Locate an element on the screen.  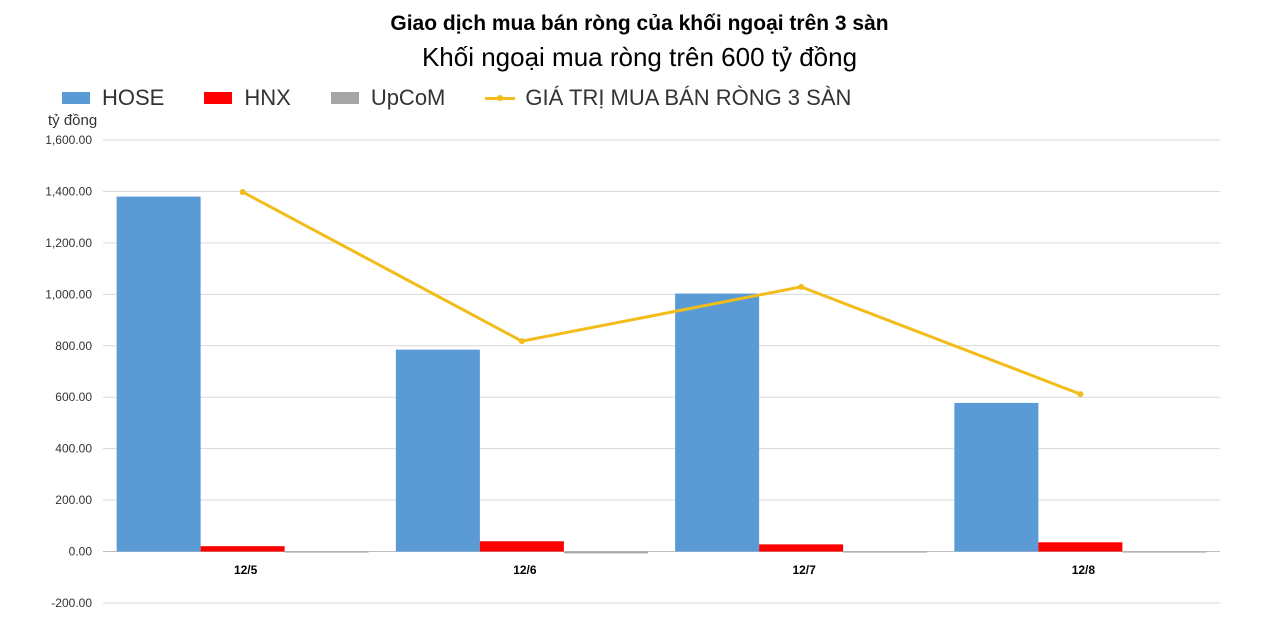
y-tick-label: -200.00 is located at coordinates (71, 603).